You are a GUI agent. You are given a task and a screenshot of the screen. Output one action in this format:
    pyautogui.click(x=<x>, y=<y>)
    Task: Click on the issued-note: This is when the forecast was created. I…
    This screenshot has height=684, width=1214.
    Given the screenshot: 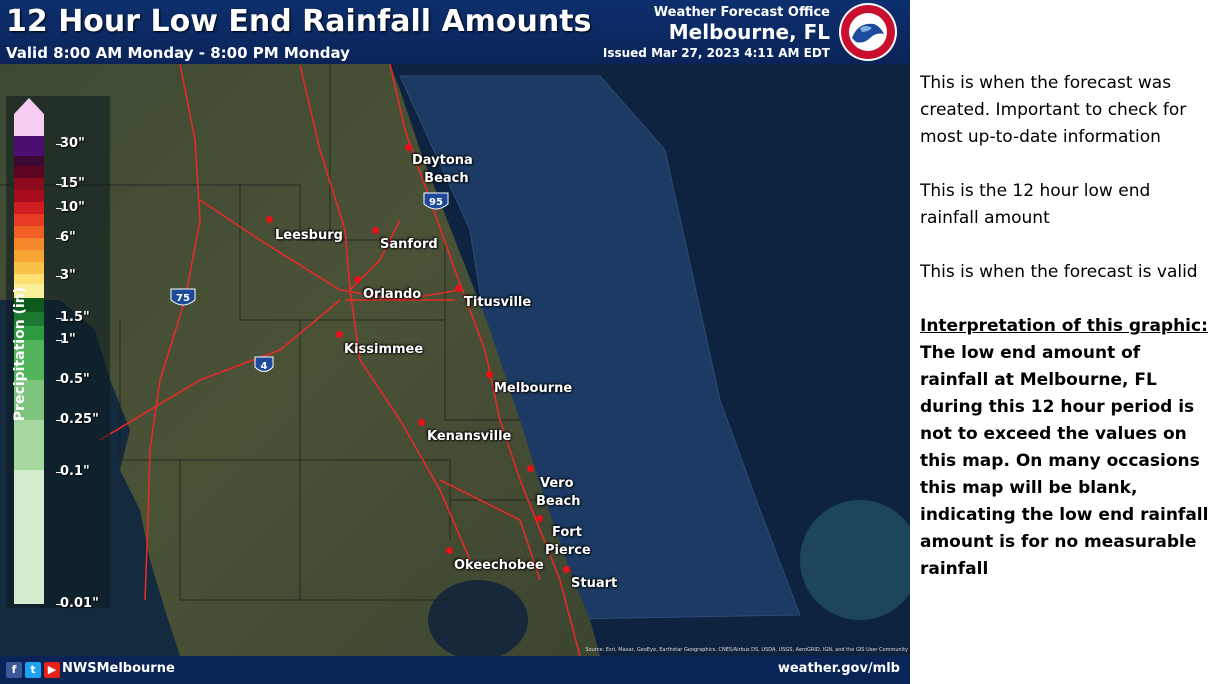 What is the action you would take?
    pyautogui.click(x=1053, y=110)
    